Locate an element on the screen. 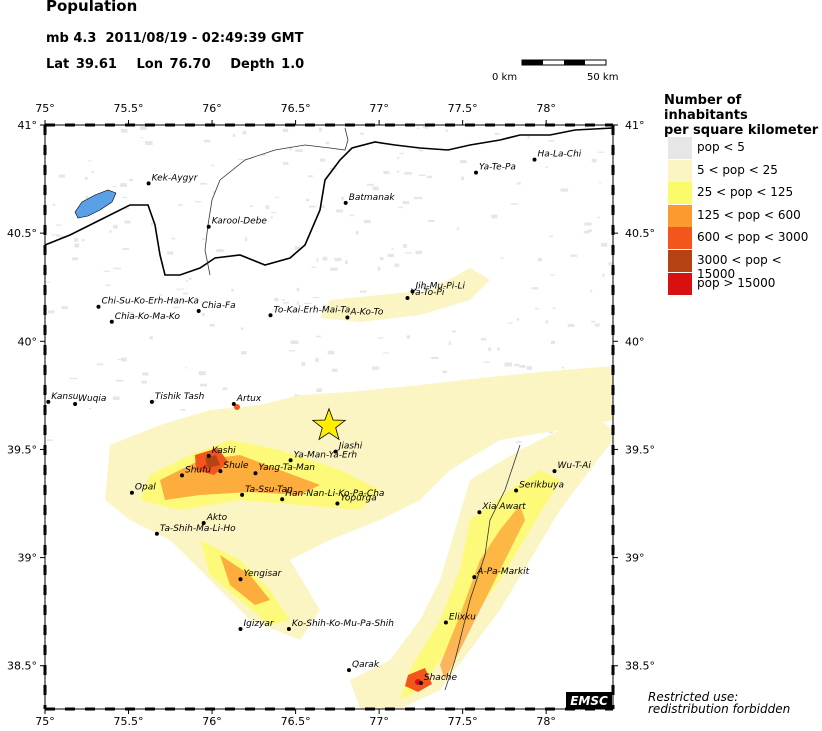 The width and height of the screenshot is (822, 731). city-label: Artux is located at coordinates (249, 399).